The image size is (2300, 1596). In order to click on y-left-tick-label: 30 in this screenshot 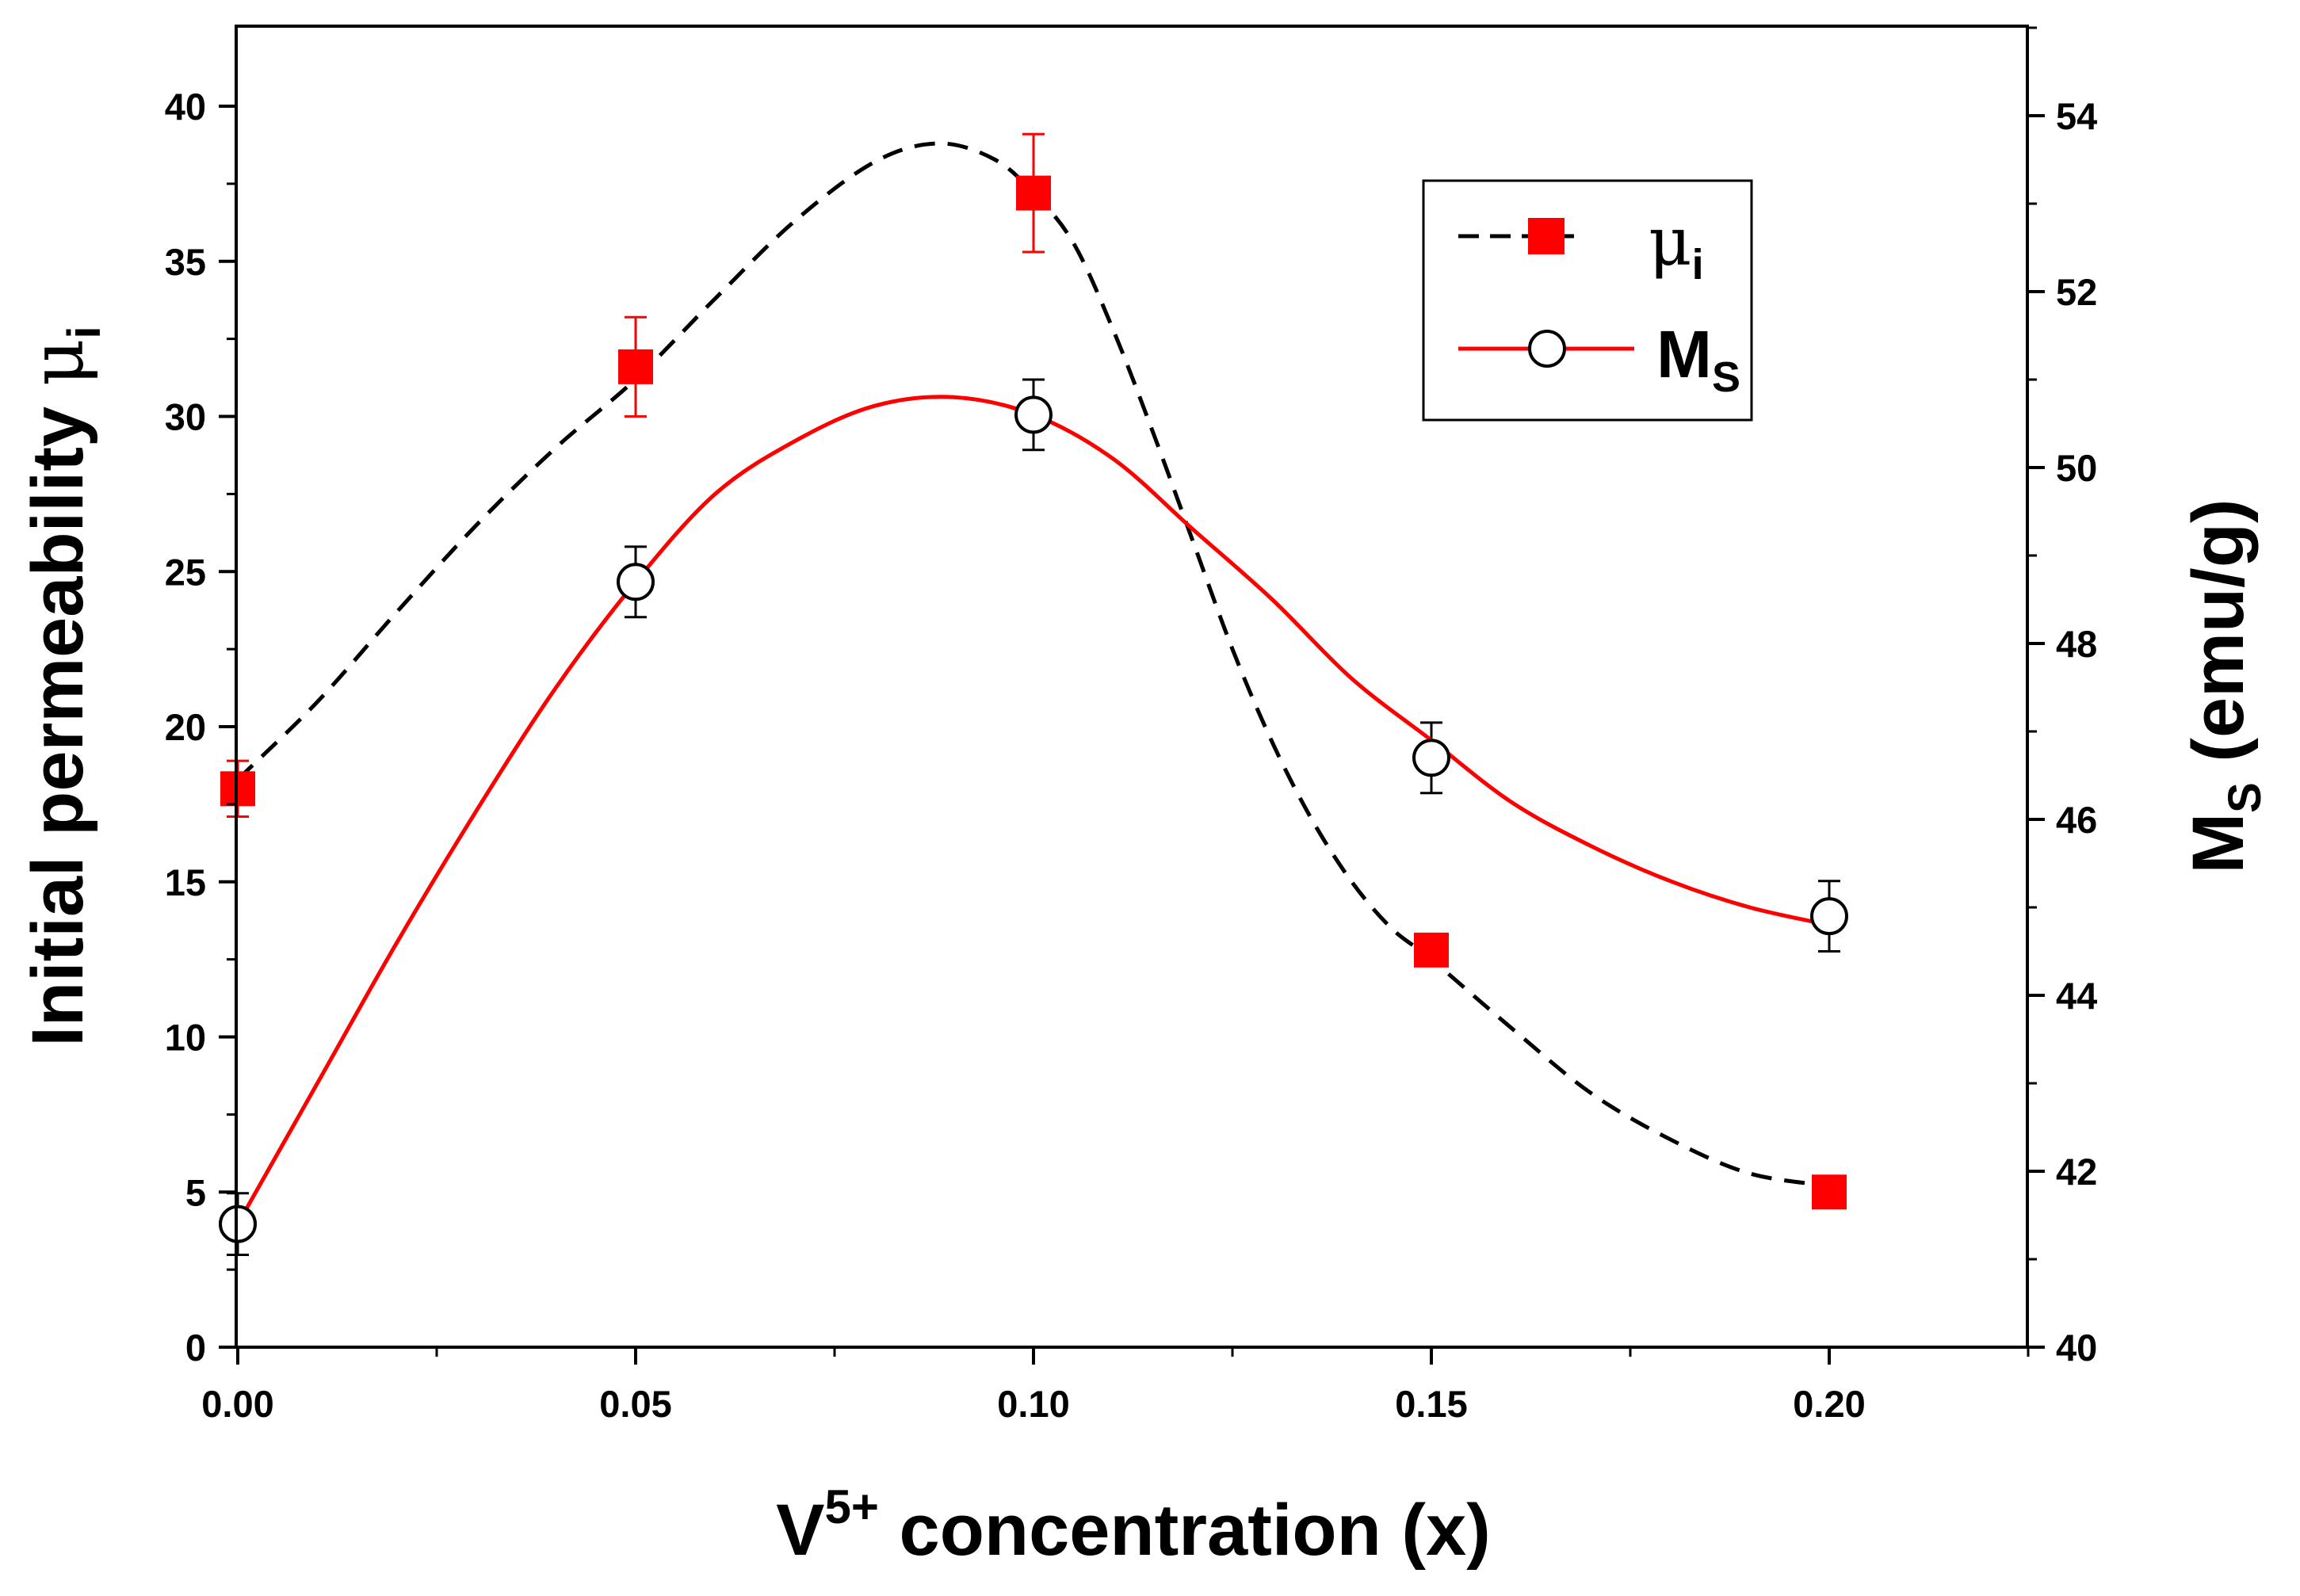, I will do `click(186, 417)`.